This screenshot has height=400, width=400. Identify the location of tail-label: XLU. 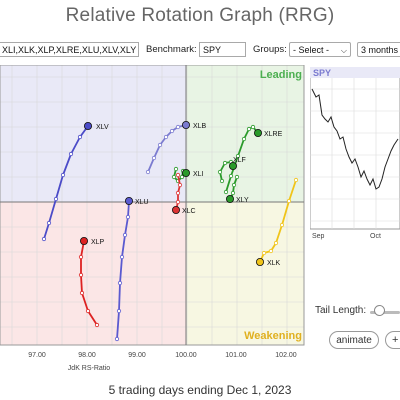
(142, 202).